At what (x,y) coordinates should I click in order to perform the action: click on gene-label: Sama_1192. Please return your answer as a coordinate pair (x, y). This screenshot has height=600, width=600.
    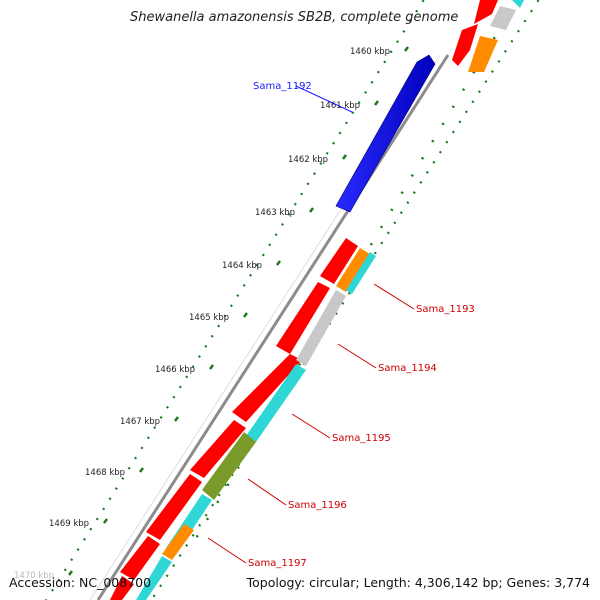
    Looking at the image, I should click on (282, 86).